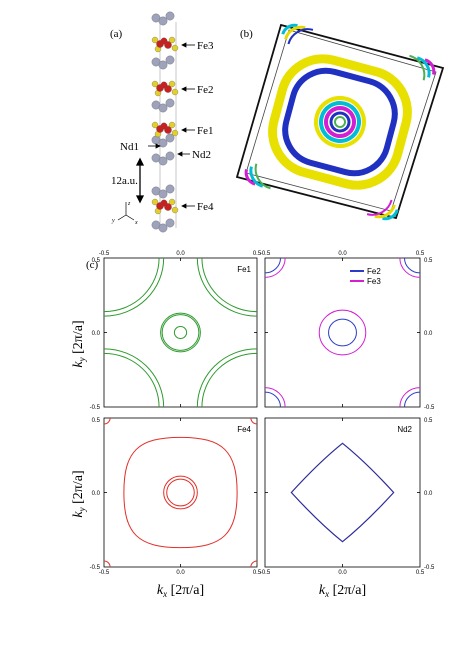  I want to click on plot-fe4: -0.5 0.0 0.5 0.5 0.0 -0.5 Fe4, so click(176, 496).